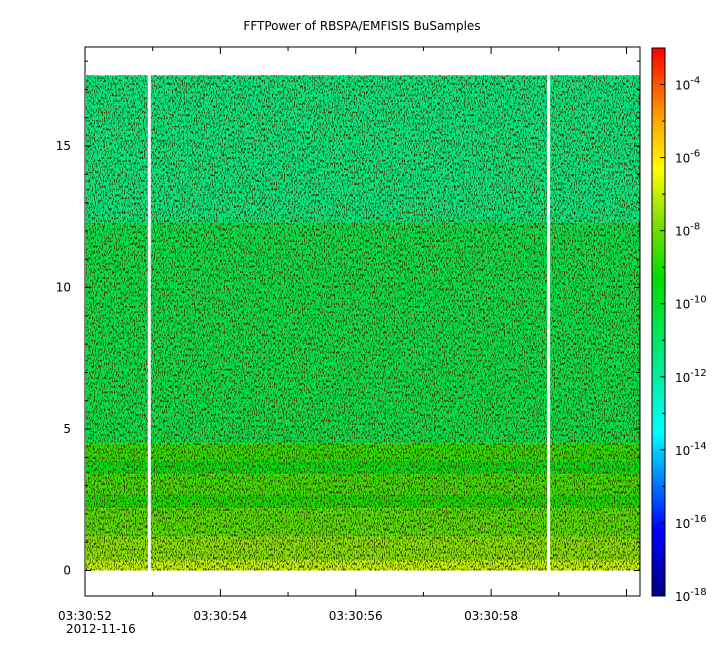 The height and width of the screenshot is (656, 724). Describe the element at coordinates (63, 288) in the screenshot. I see `y-tick-label: 10` at that location.